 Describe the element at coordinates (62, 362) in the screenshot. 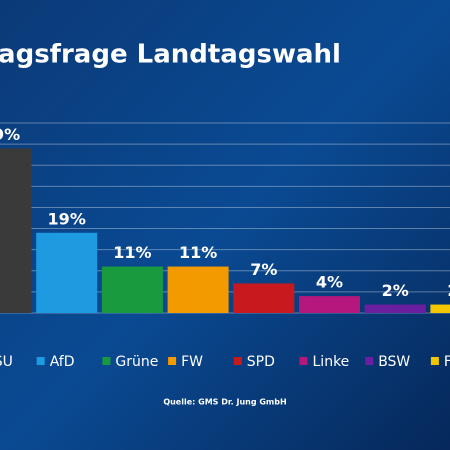

I see `legend-label: AfD` at that location.